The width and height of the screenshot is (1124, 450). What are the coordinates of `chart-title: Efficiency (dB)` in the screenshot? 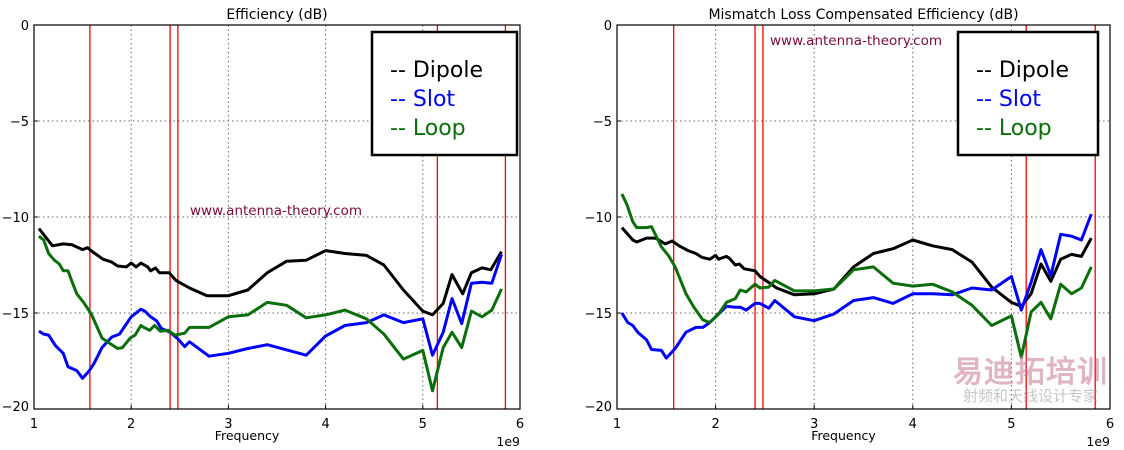 It's located at (276, 15).